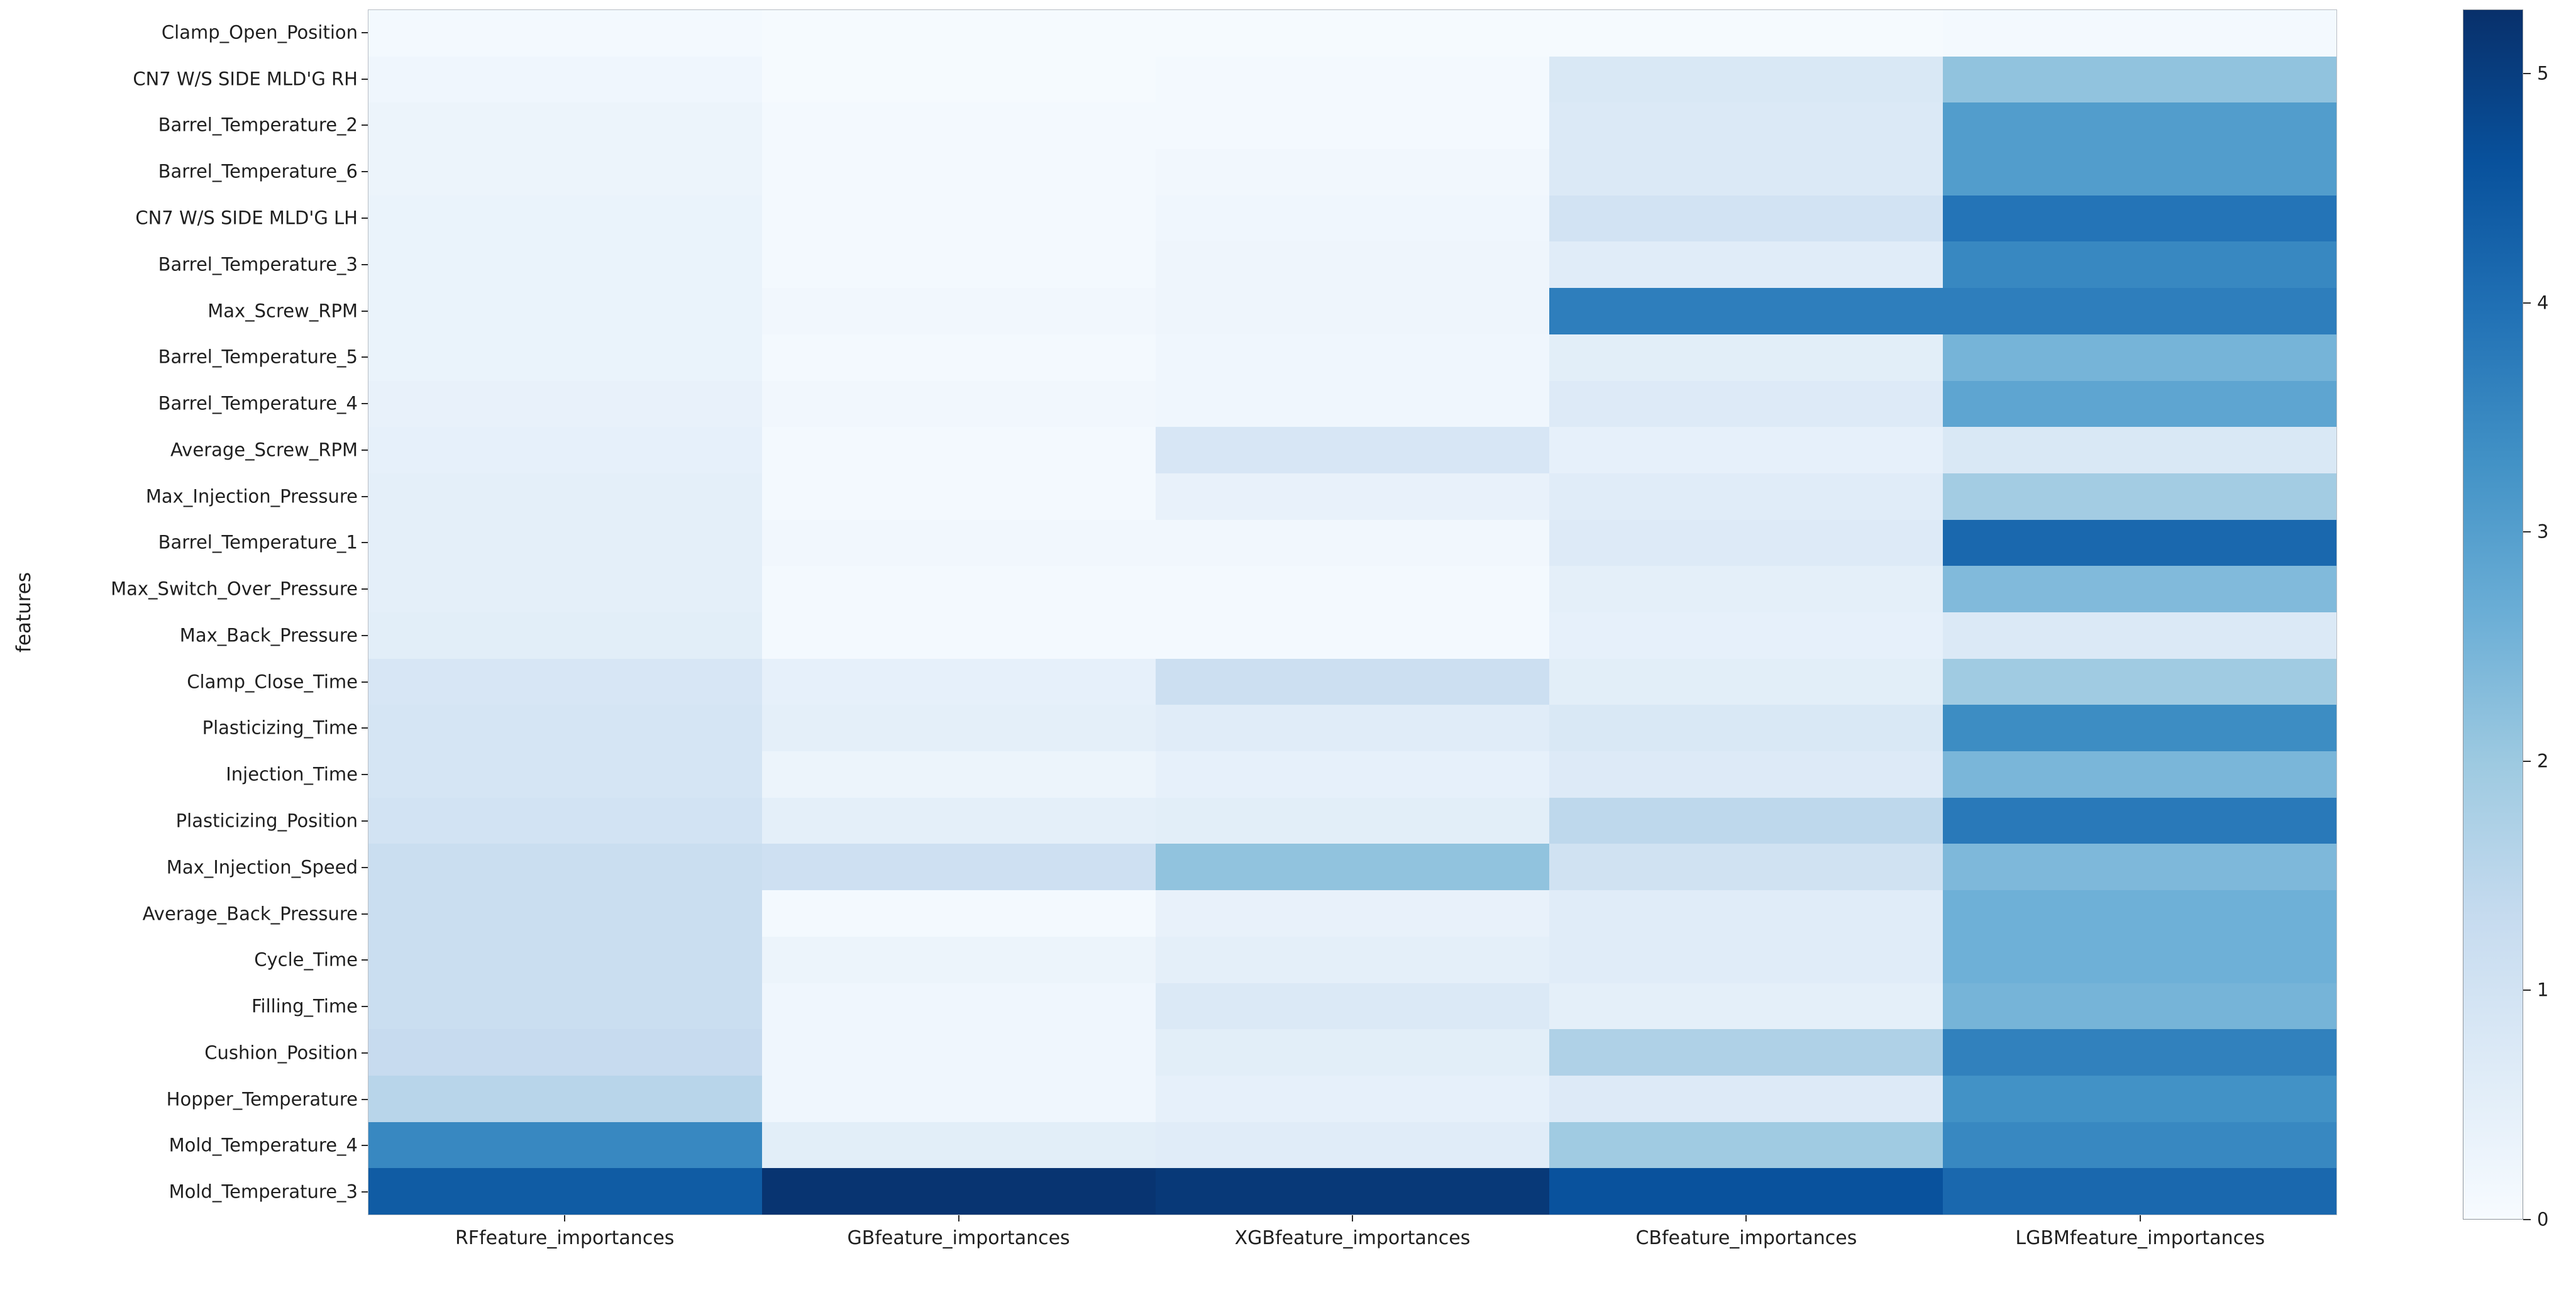 The width and height of the screenshot is (2576, 1290). I want to click on x-tick-label: XGBfeature_importances, so click(1352, 1238).